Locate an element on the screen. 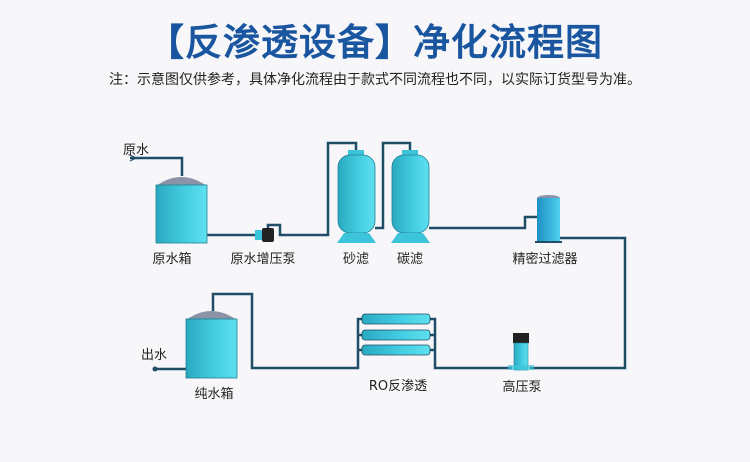  label-precision-filter: 精密过滤器 is located at coordinates (544, 259).